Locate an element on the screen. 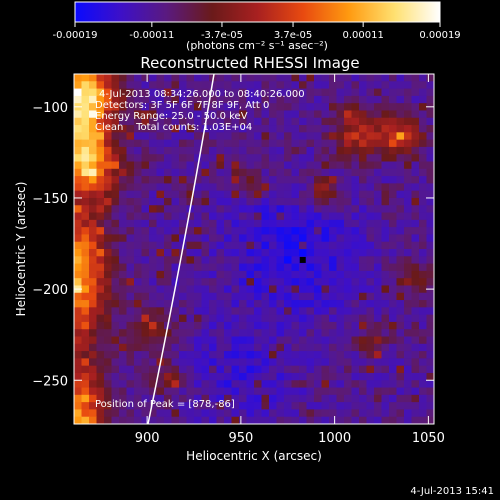 The height and width of the screenshot is (500, 500). colorbar-tick-label: -3.7e-05 is located at coordinates (222, 35).